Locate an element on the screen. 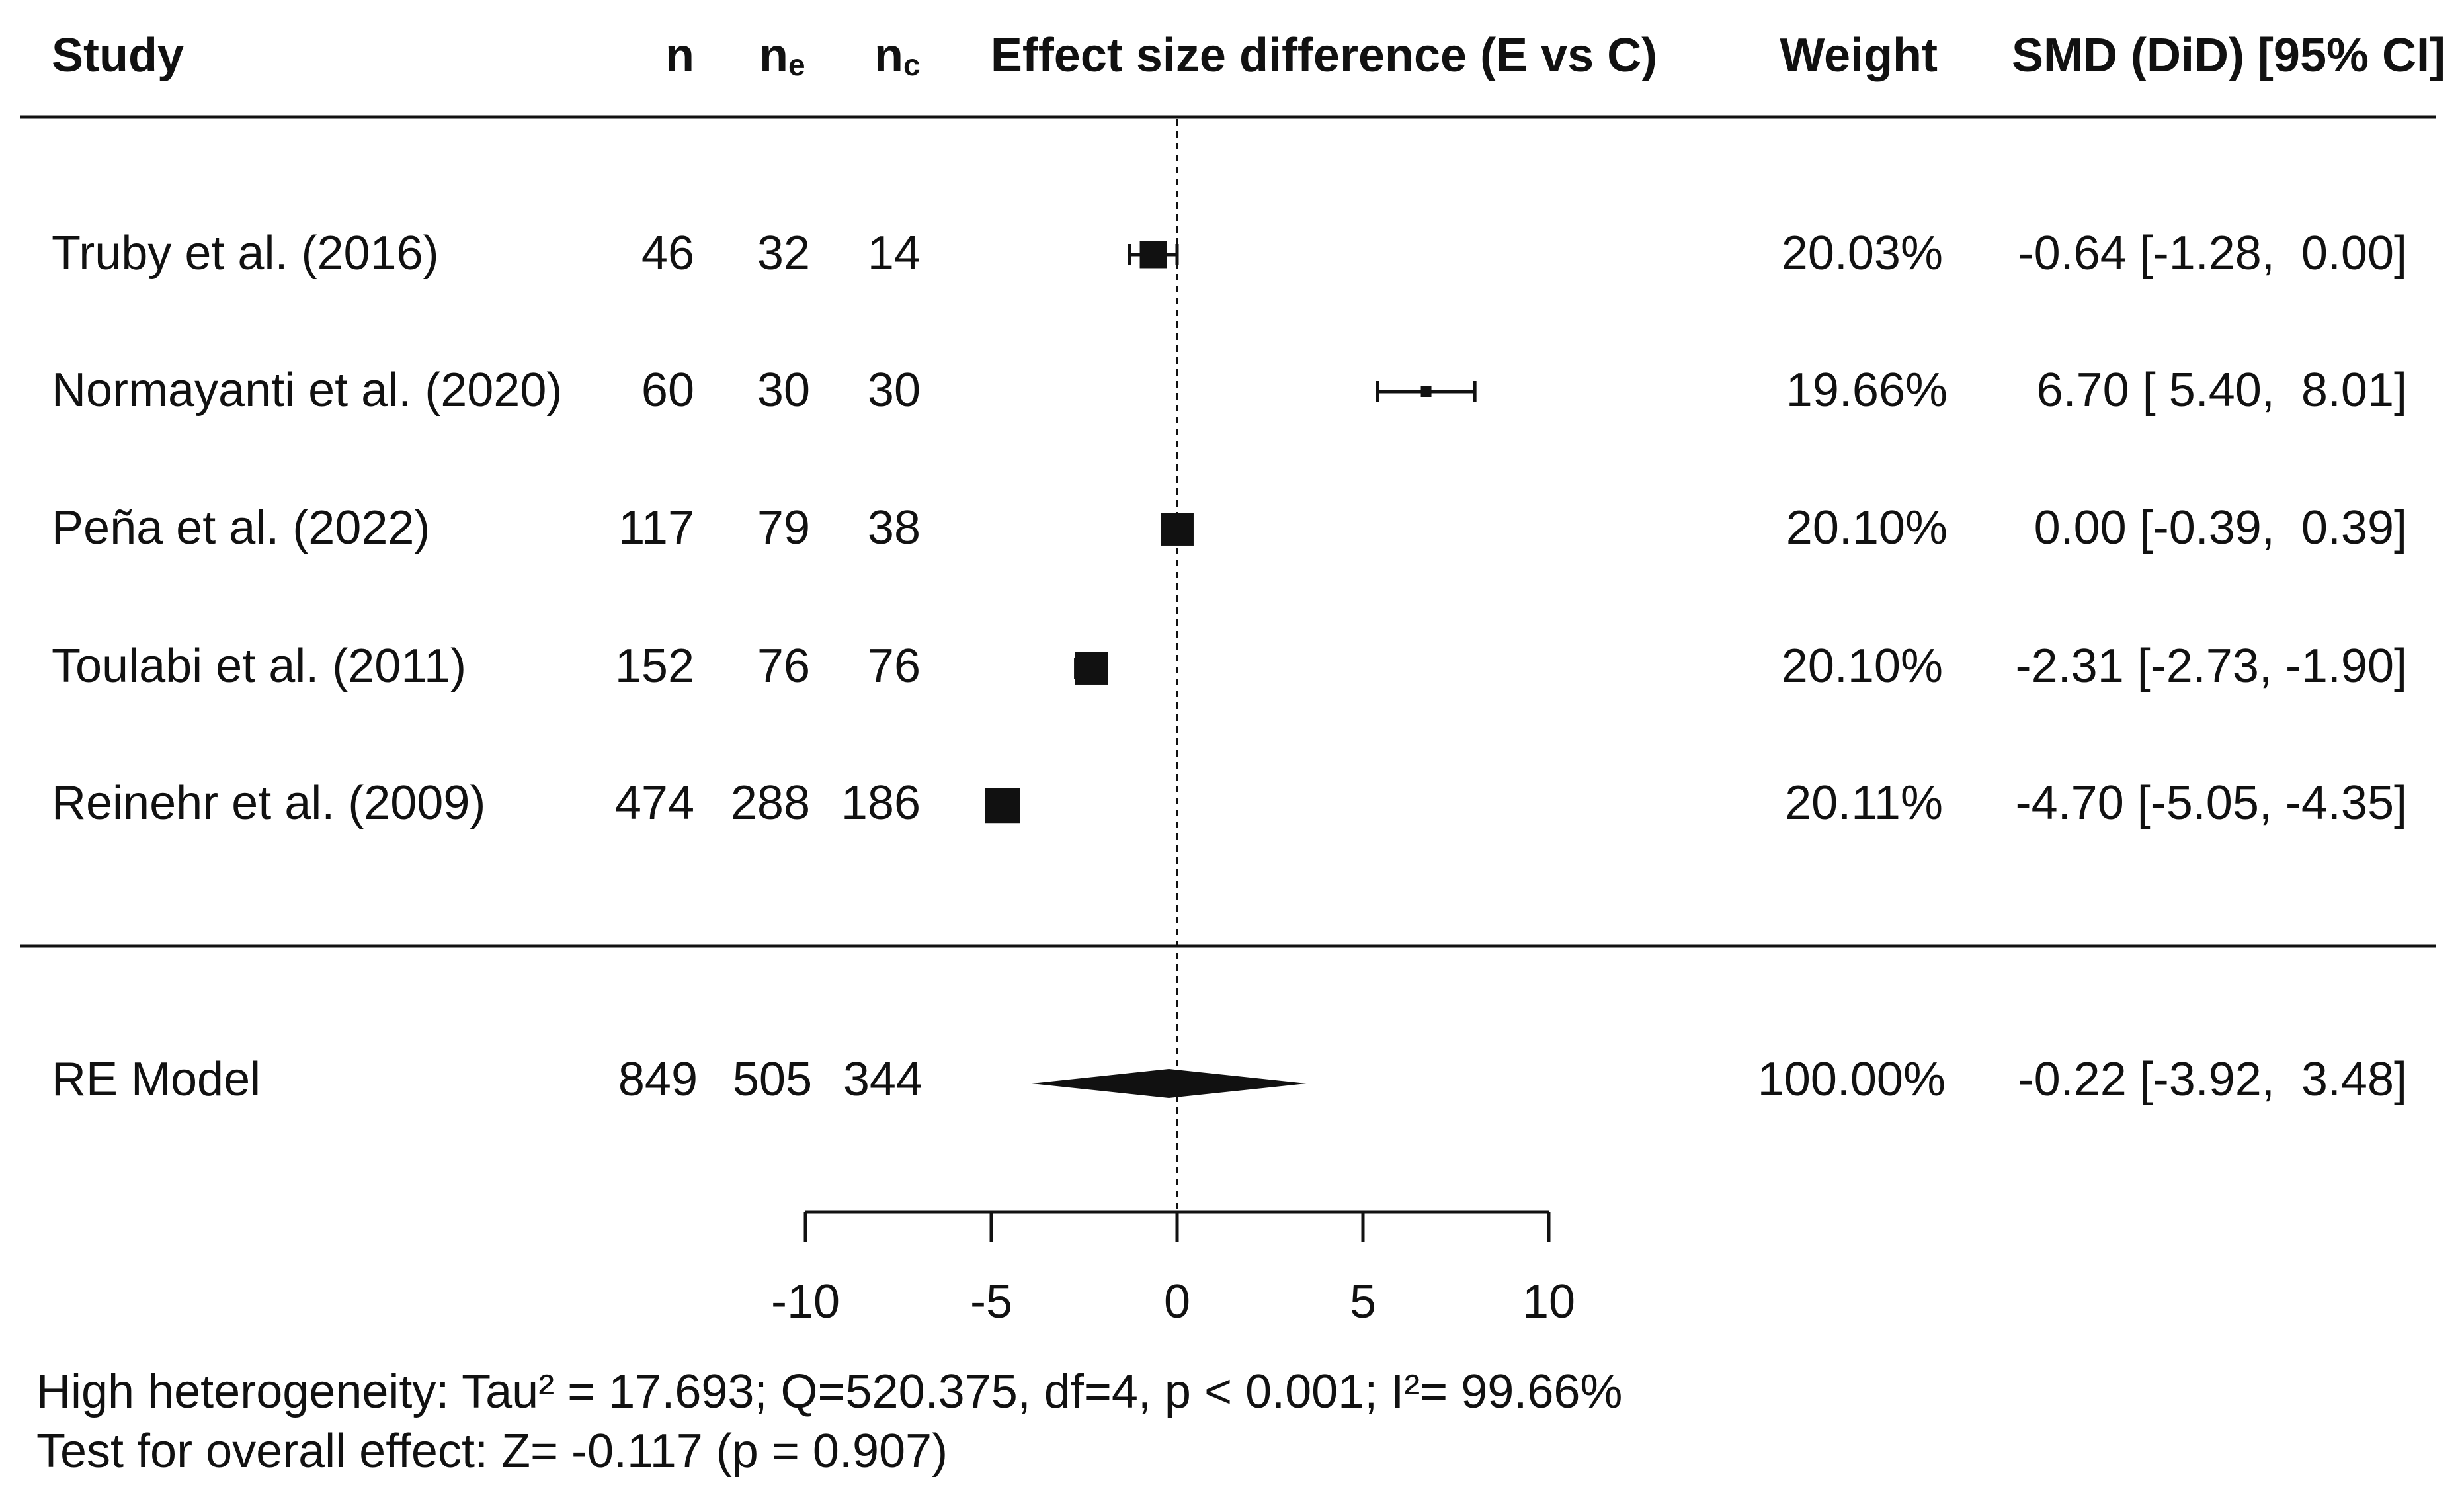 Image resolution: width=2464 pixels, height=1487 pixels. header-nc: nc is located at coordinates (897, 56).